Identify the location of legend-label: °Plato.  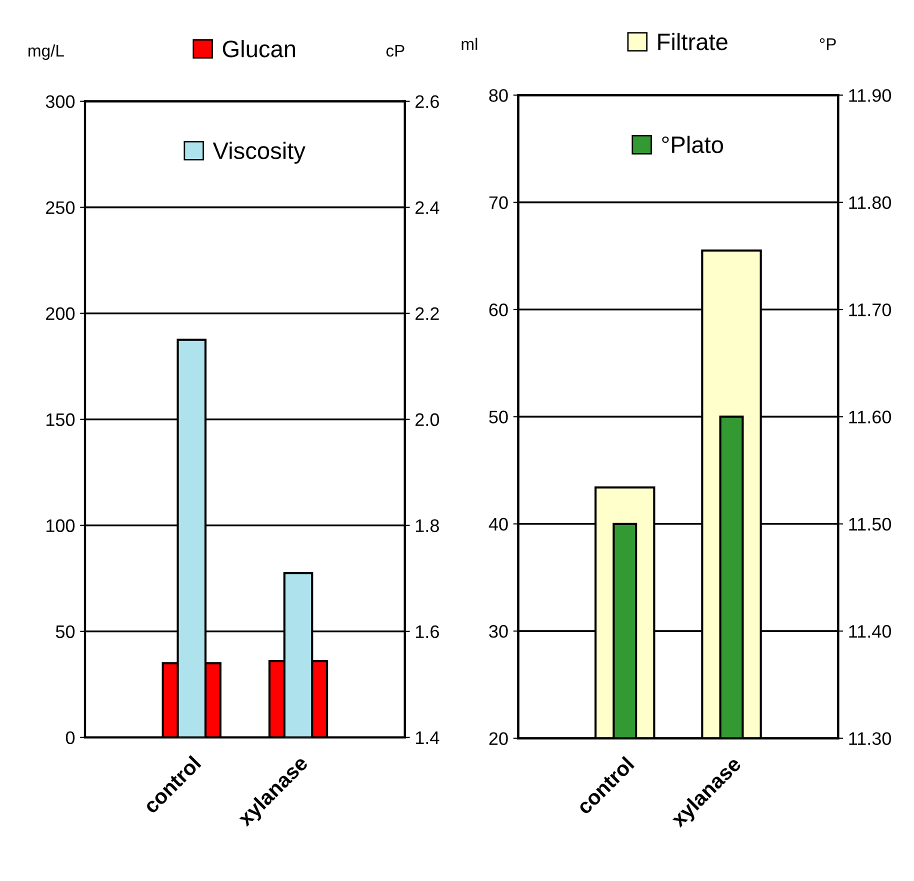
(692, 145).